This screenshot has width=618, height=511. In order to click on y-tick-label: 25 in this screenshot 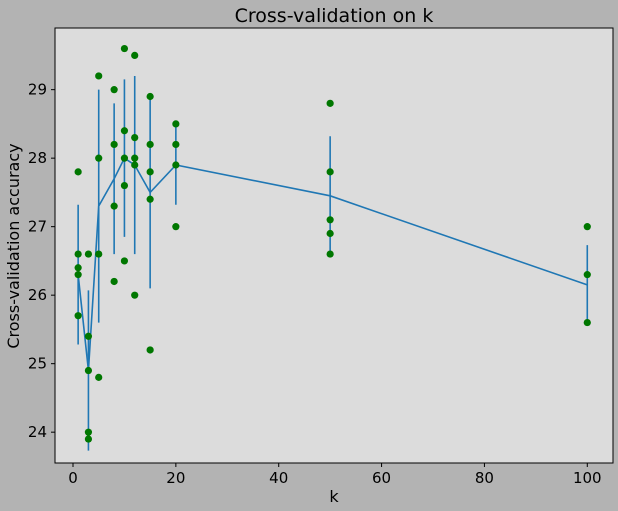, I will do `click(37, 364)`.